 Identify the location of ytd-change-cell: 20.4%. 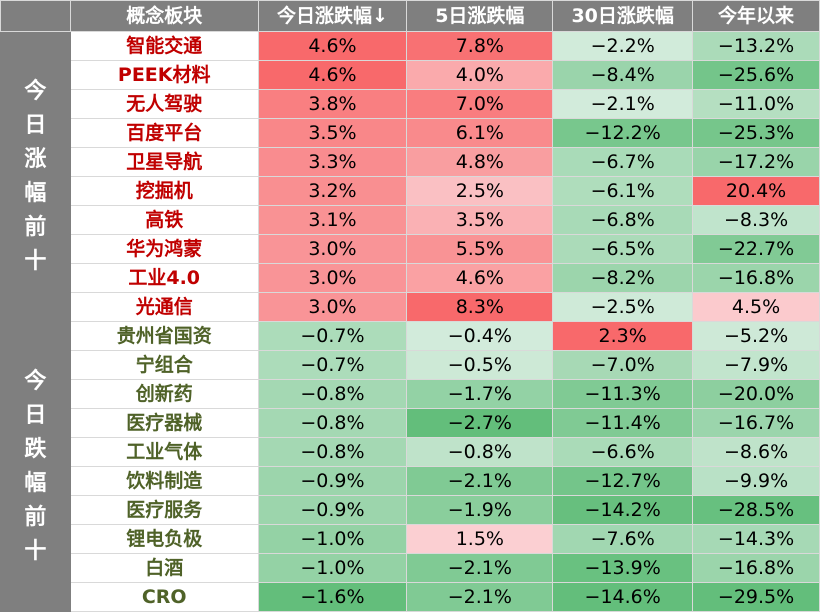
(756, 191).